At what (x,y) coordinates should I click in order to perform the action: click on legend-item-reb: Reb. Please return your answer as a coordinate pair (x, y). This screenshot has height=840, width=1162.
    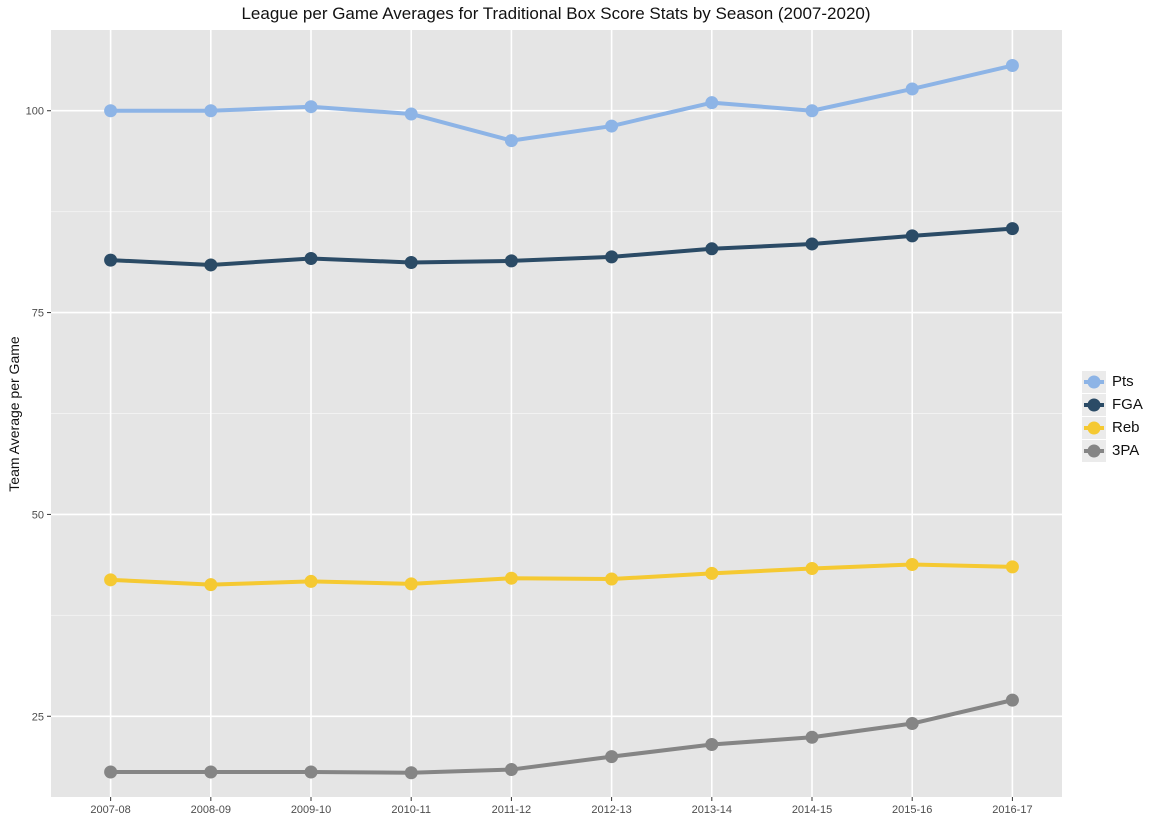
    Looking at the image, I should click on (1112, 427).